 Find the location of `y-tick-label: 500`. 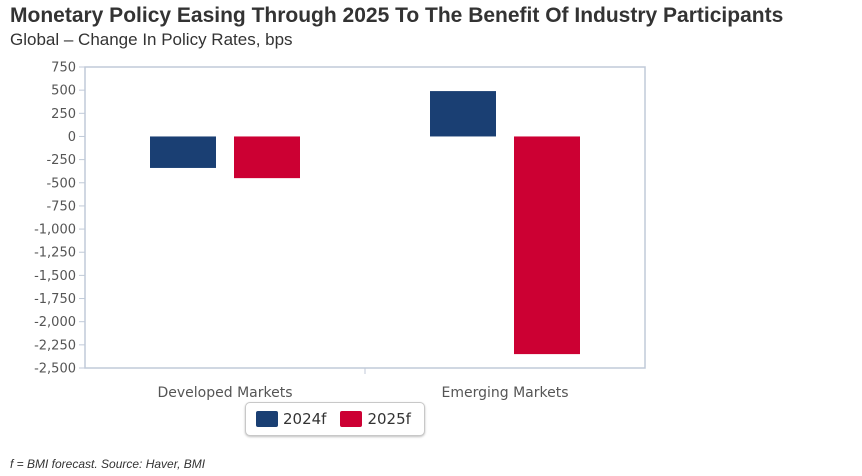

y-tick-label: 500 is located at coordinates (63, 91).